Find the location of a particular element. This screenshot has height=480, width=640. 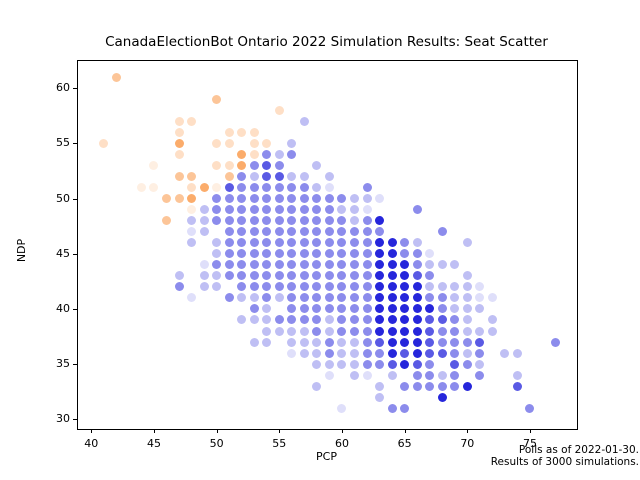

y-tick-mark is located at coordinates (75, 144).